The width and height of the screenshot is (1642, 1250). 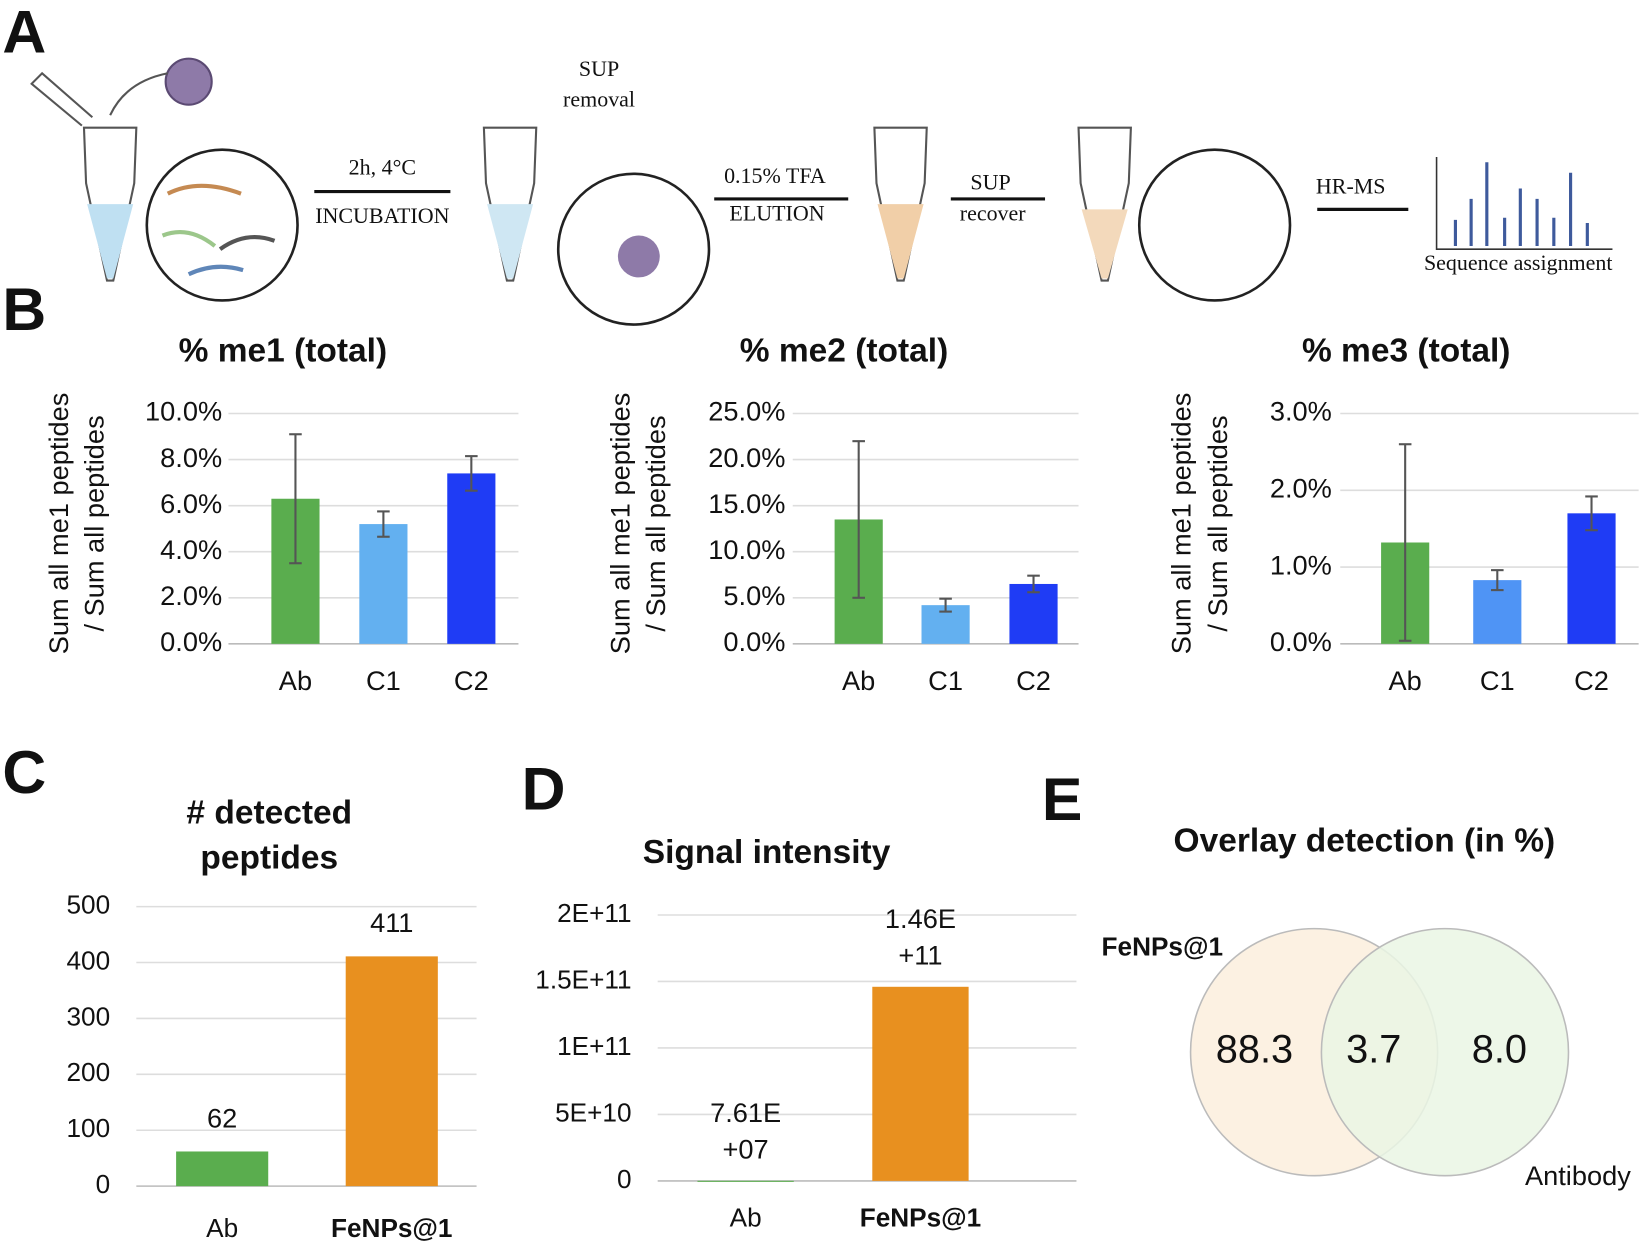 I want to click on y-tick-label: 200, so click(x=89, y=1072).